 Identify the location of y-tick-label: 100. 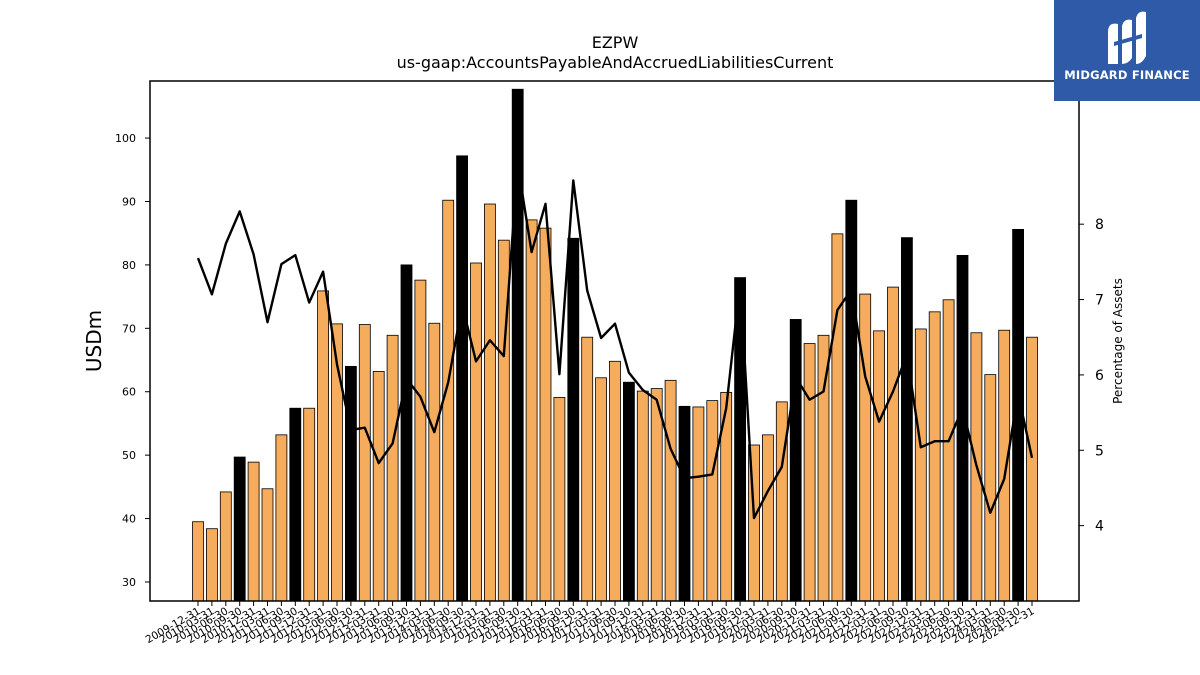
(125, 138).